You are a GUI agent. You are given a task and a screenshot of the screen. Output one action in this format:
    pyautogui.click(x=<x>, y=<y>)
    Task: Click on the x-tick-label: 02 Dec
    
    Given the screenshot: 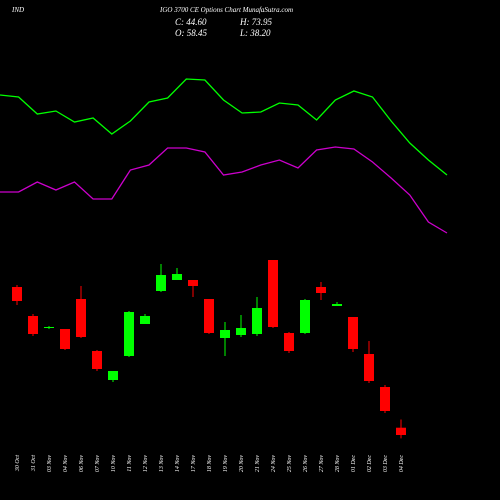 What is the action you would take?
    pyautogui.click(x=370, y=463)
    